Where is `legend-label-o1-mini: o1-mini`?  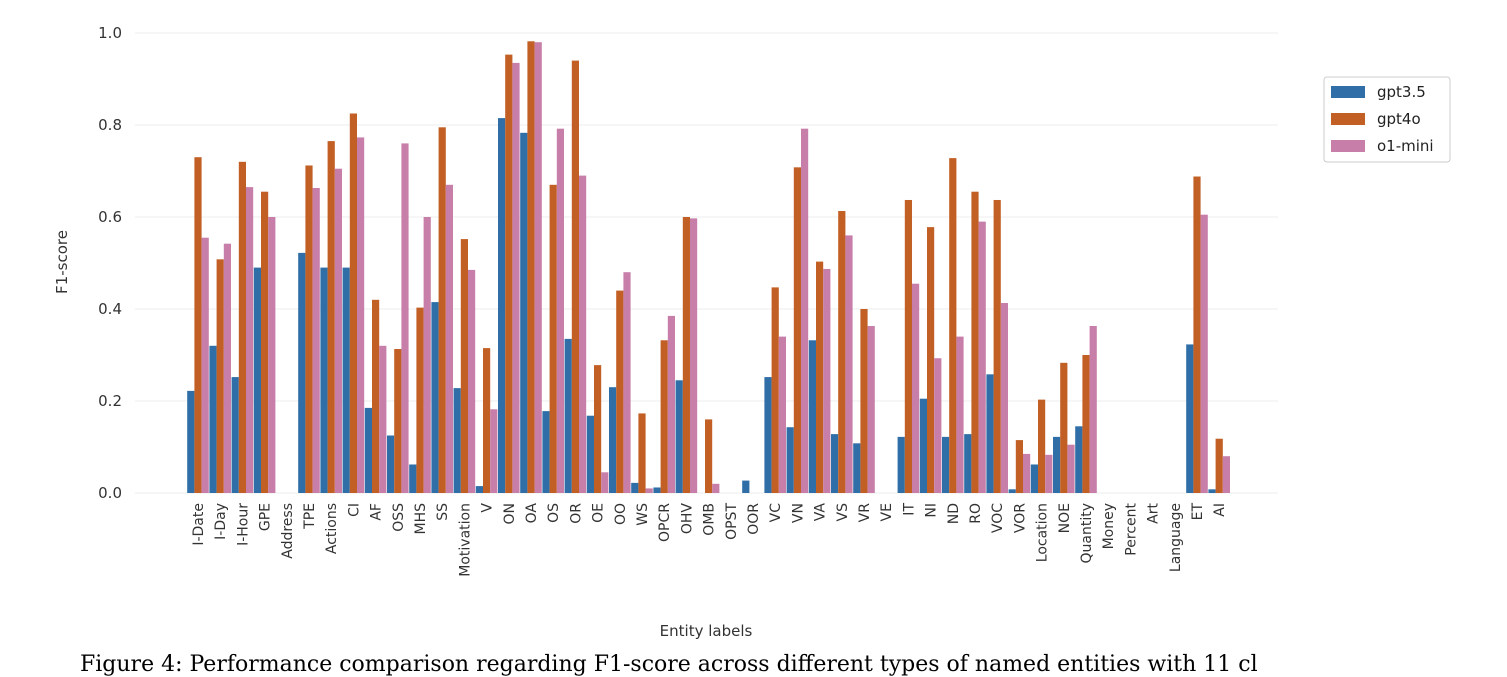 legend-label-o1-mini: o1-mini is located at coordinates (1405, 146).